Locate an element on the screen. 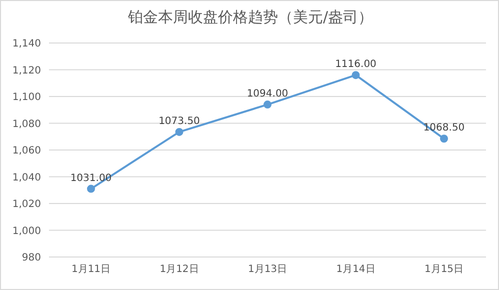 Image resolution: width=499 pixels, height=290 pixels. y-tick-label: 1,040 is located at coordinates (26, 178).